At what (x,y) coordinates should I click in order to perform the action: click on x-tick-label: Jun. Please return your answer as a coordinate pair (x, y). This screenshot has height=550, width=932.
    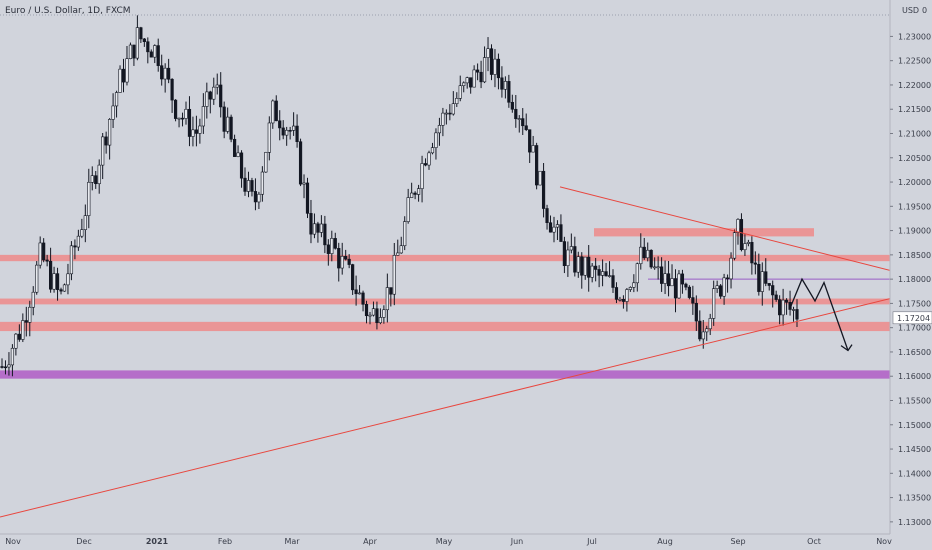
    Looking at the image, I should click on (517, 541).